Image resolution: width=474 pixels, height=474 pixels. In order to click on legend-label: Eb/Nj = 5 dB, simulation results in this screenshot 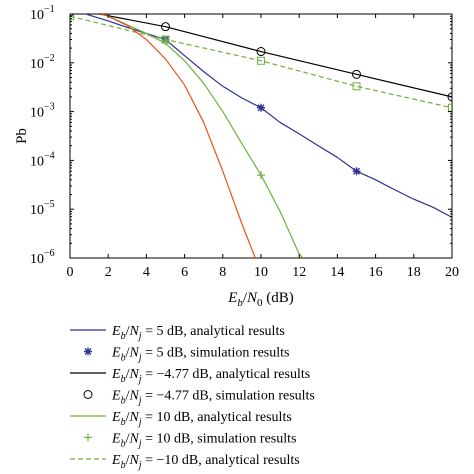, I will do `click(200, 355)`.